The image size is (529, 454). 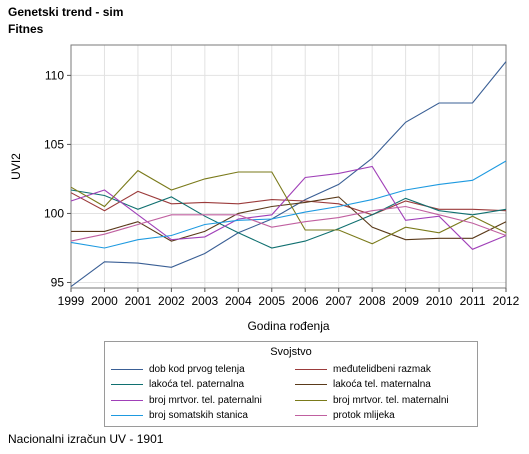 I want to click on x-tick-label: 2004, so click(x=238, y=301).